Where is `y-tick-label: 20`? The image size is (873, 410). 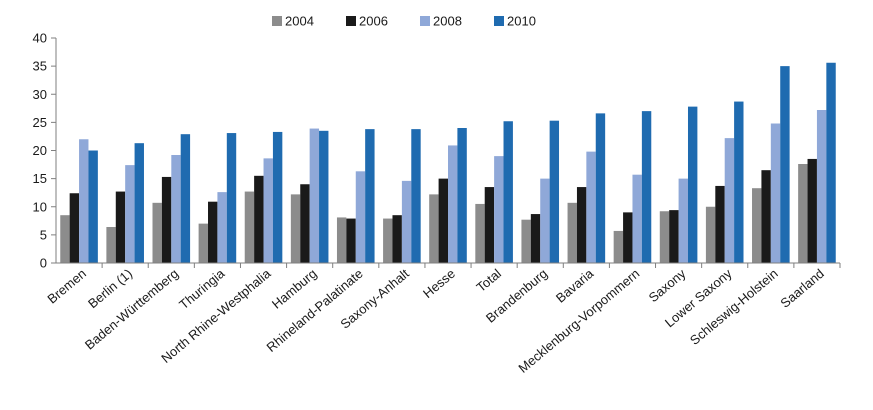 y-tick-label: 20 is located at coordinates (40, 150).